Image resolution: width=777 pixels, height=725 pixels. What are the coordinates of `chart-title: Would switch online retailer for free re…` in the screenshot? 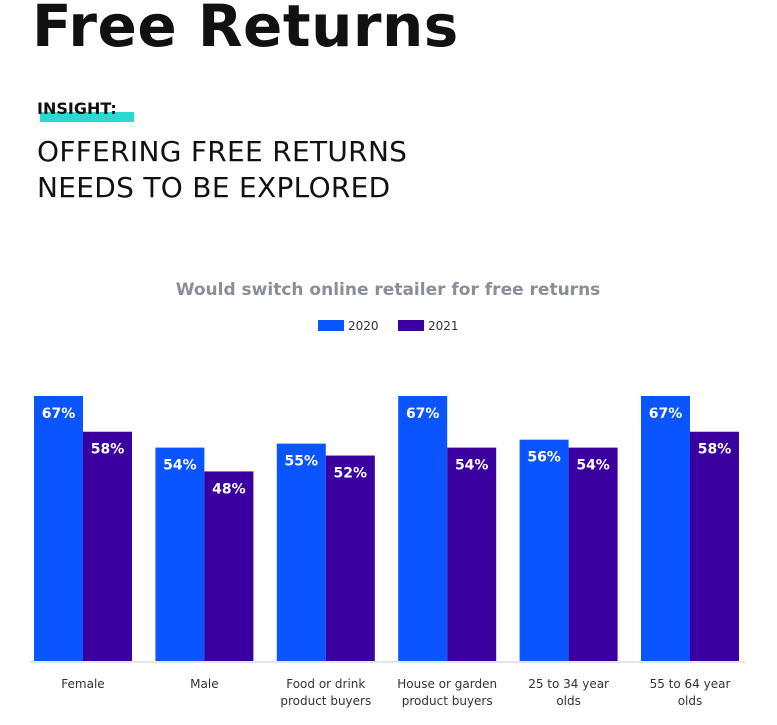 It's located at (388, 290).